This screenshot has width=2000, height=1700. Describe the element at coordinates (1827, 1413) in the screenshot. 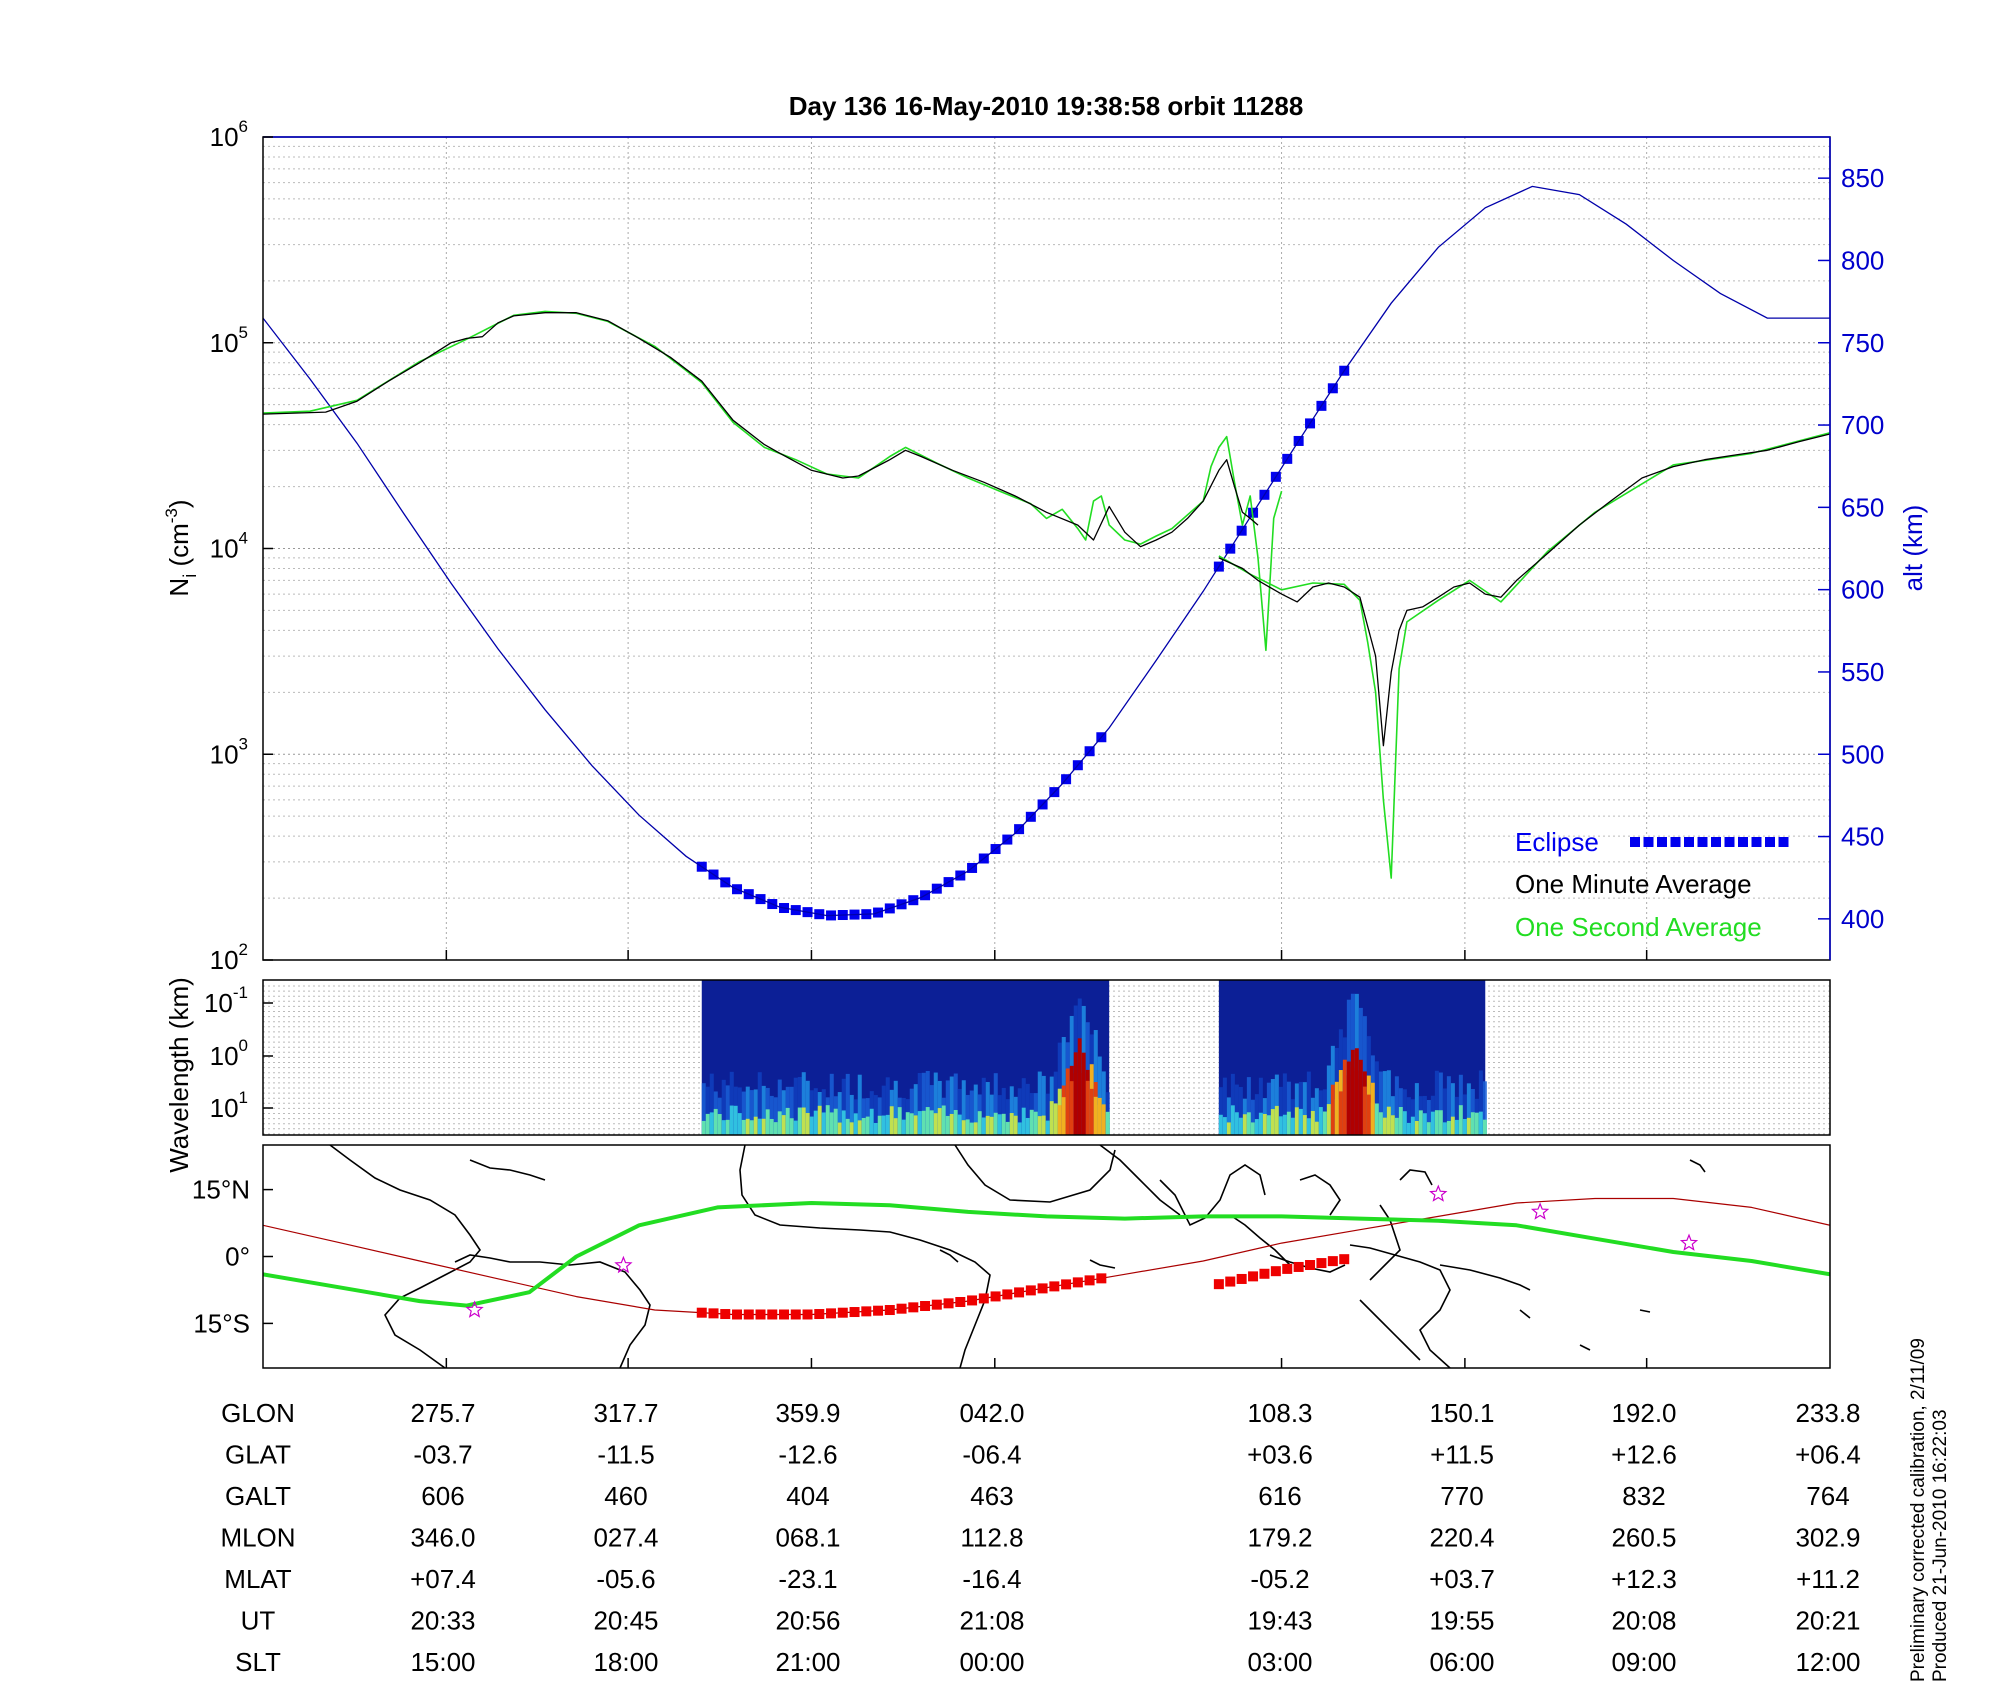

I see `ephemeris-cell: 233.8` at that location.